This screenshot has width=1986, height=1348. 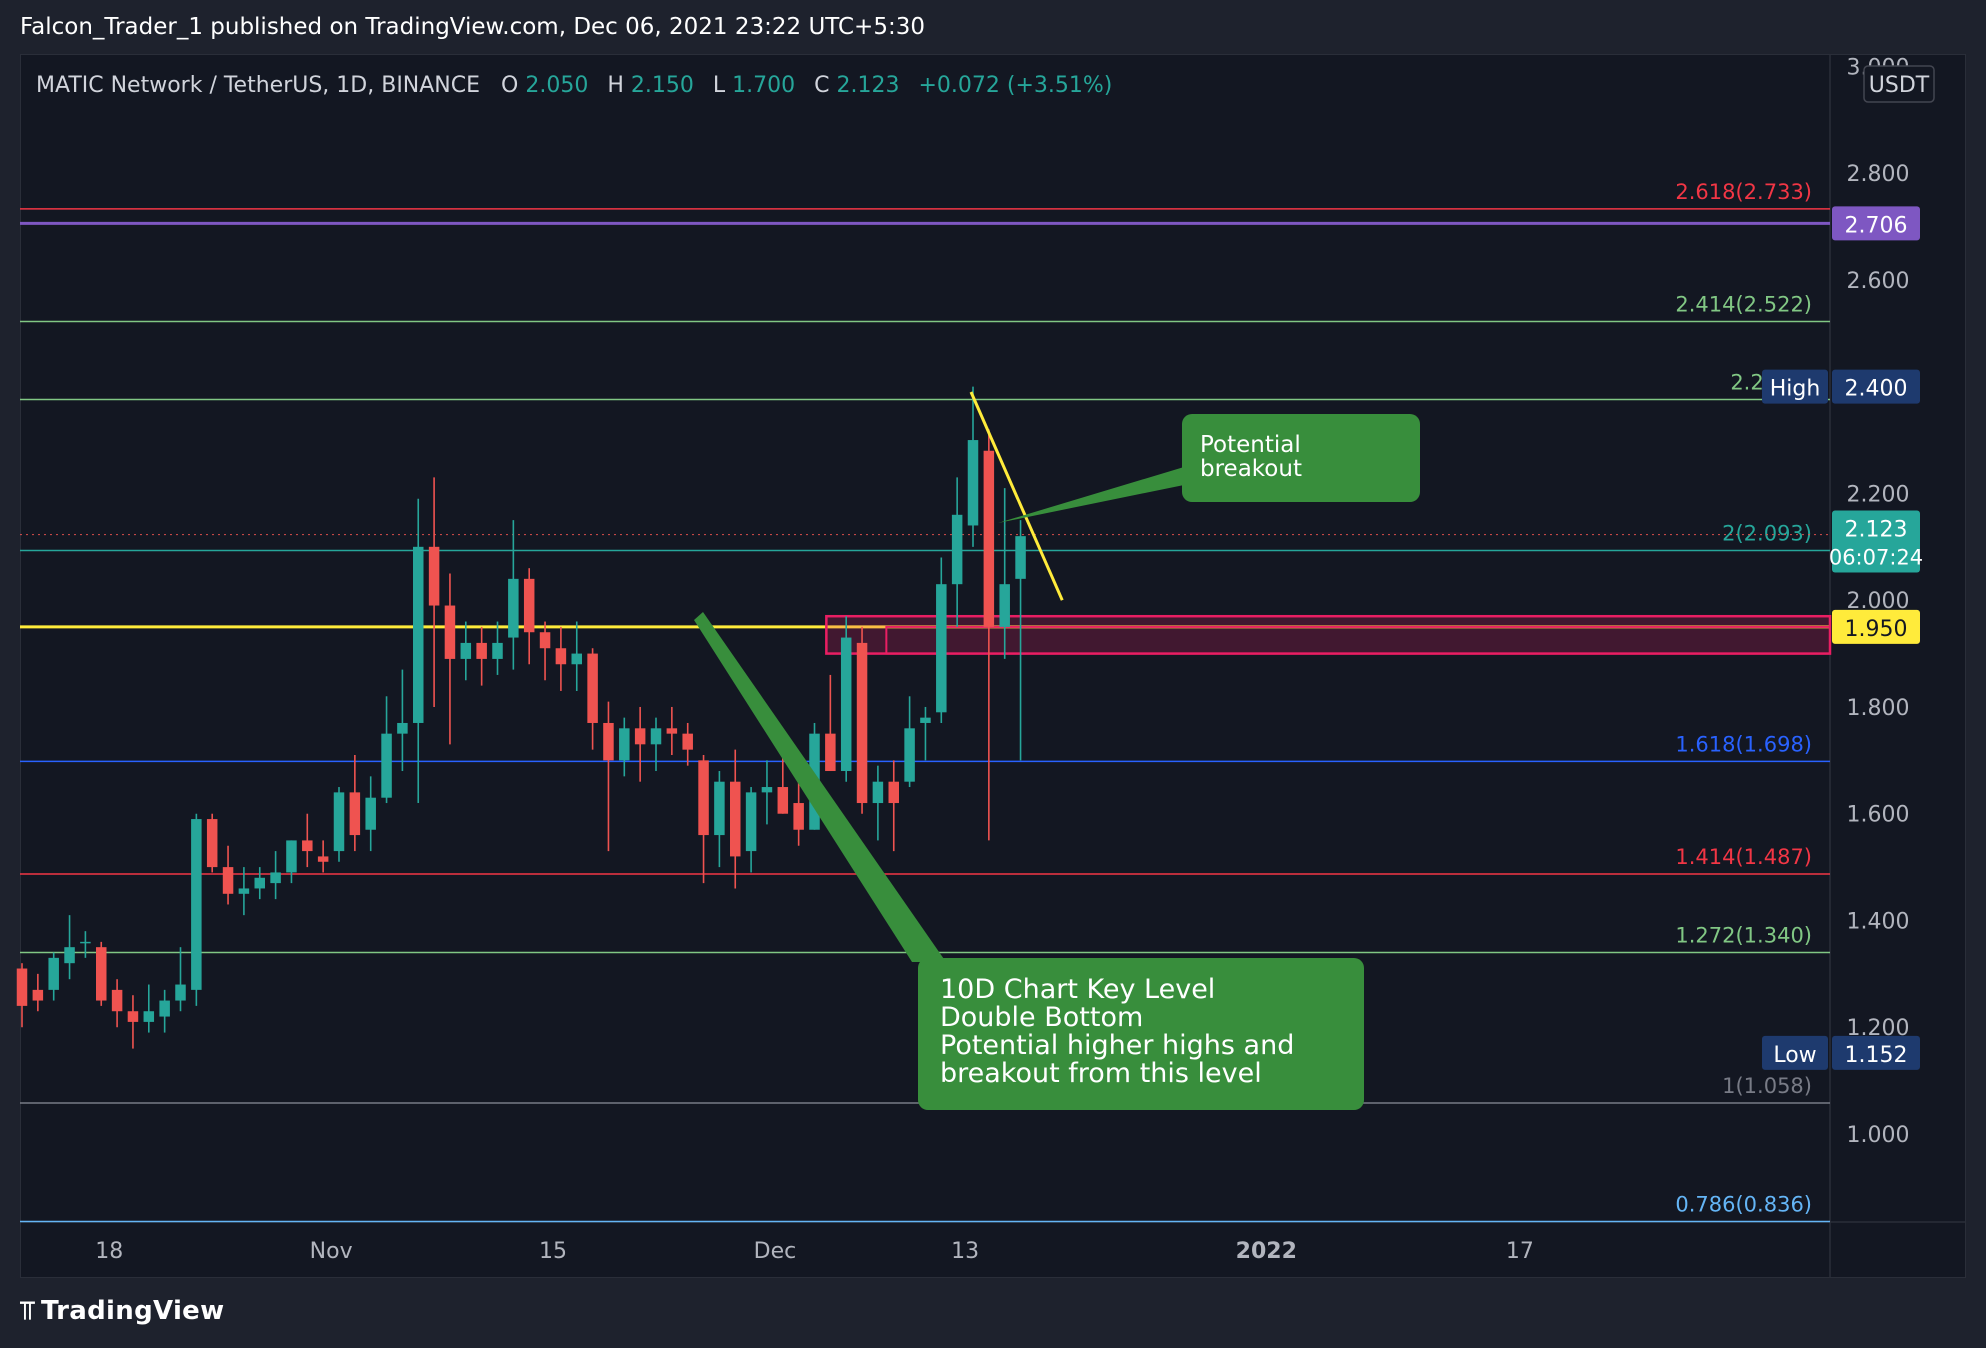 I want to click on trendline, so click(x=1016, y=496).